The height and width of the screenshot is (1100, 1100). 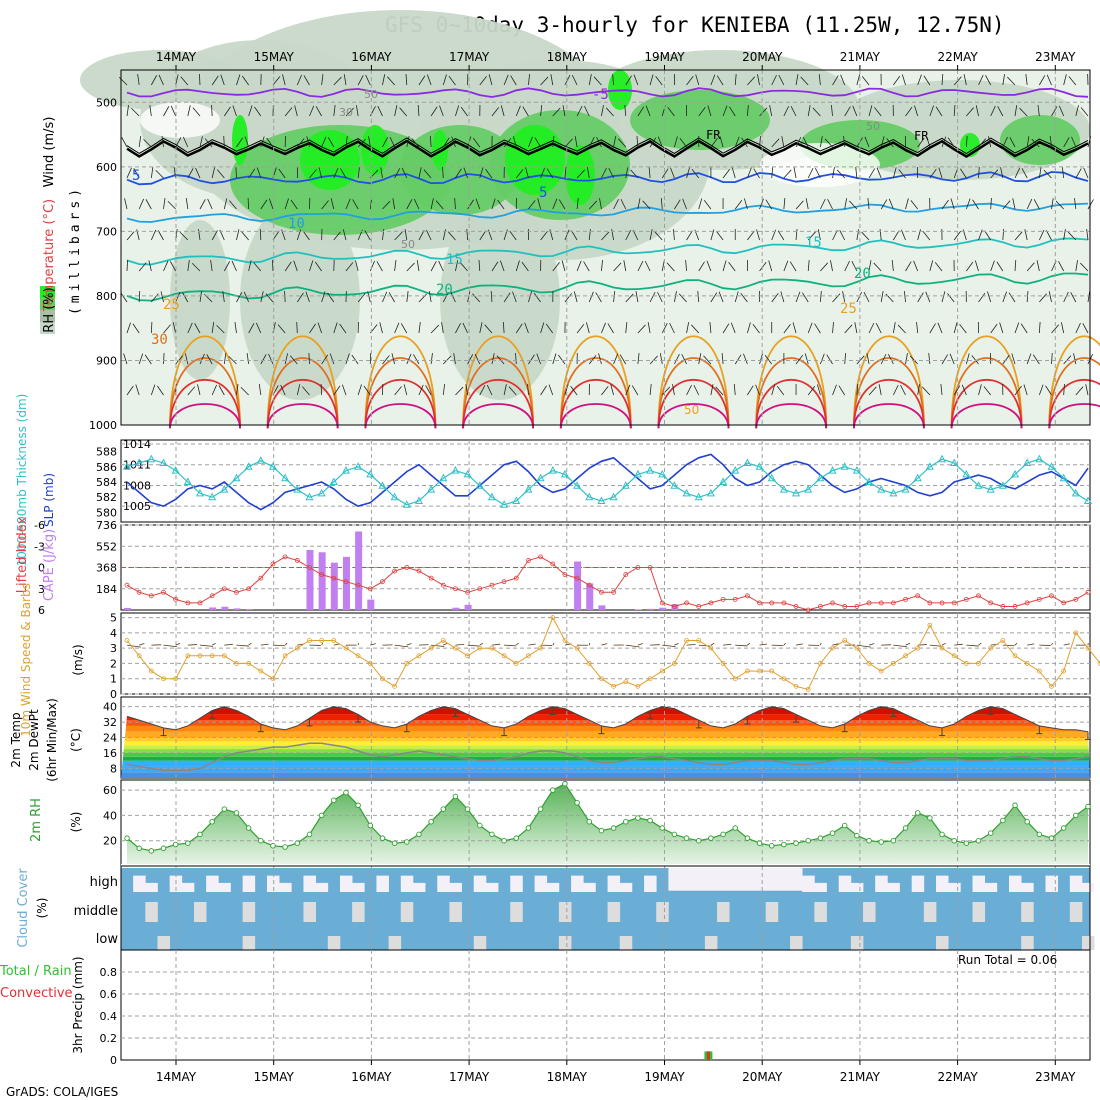 What do you see at coordinates (371, 94) in the screenshot?
I see `upper-rh-label-50a: 50` at bounding box center [371, 94].